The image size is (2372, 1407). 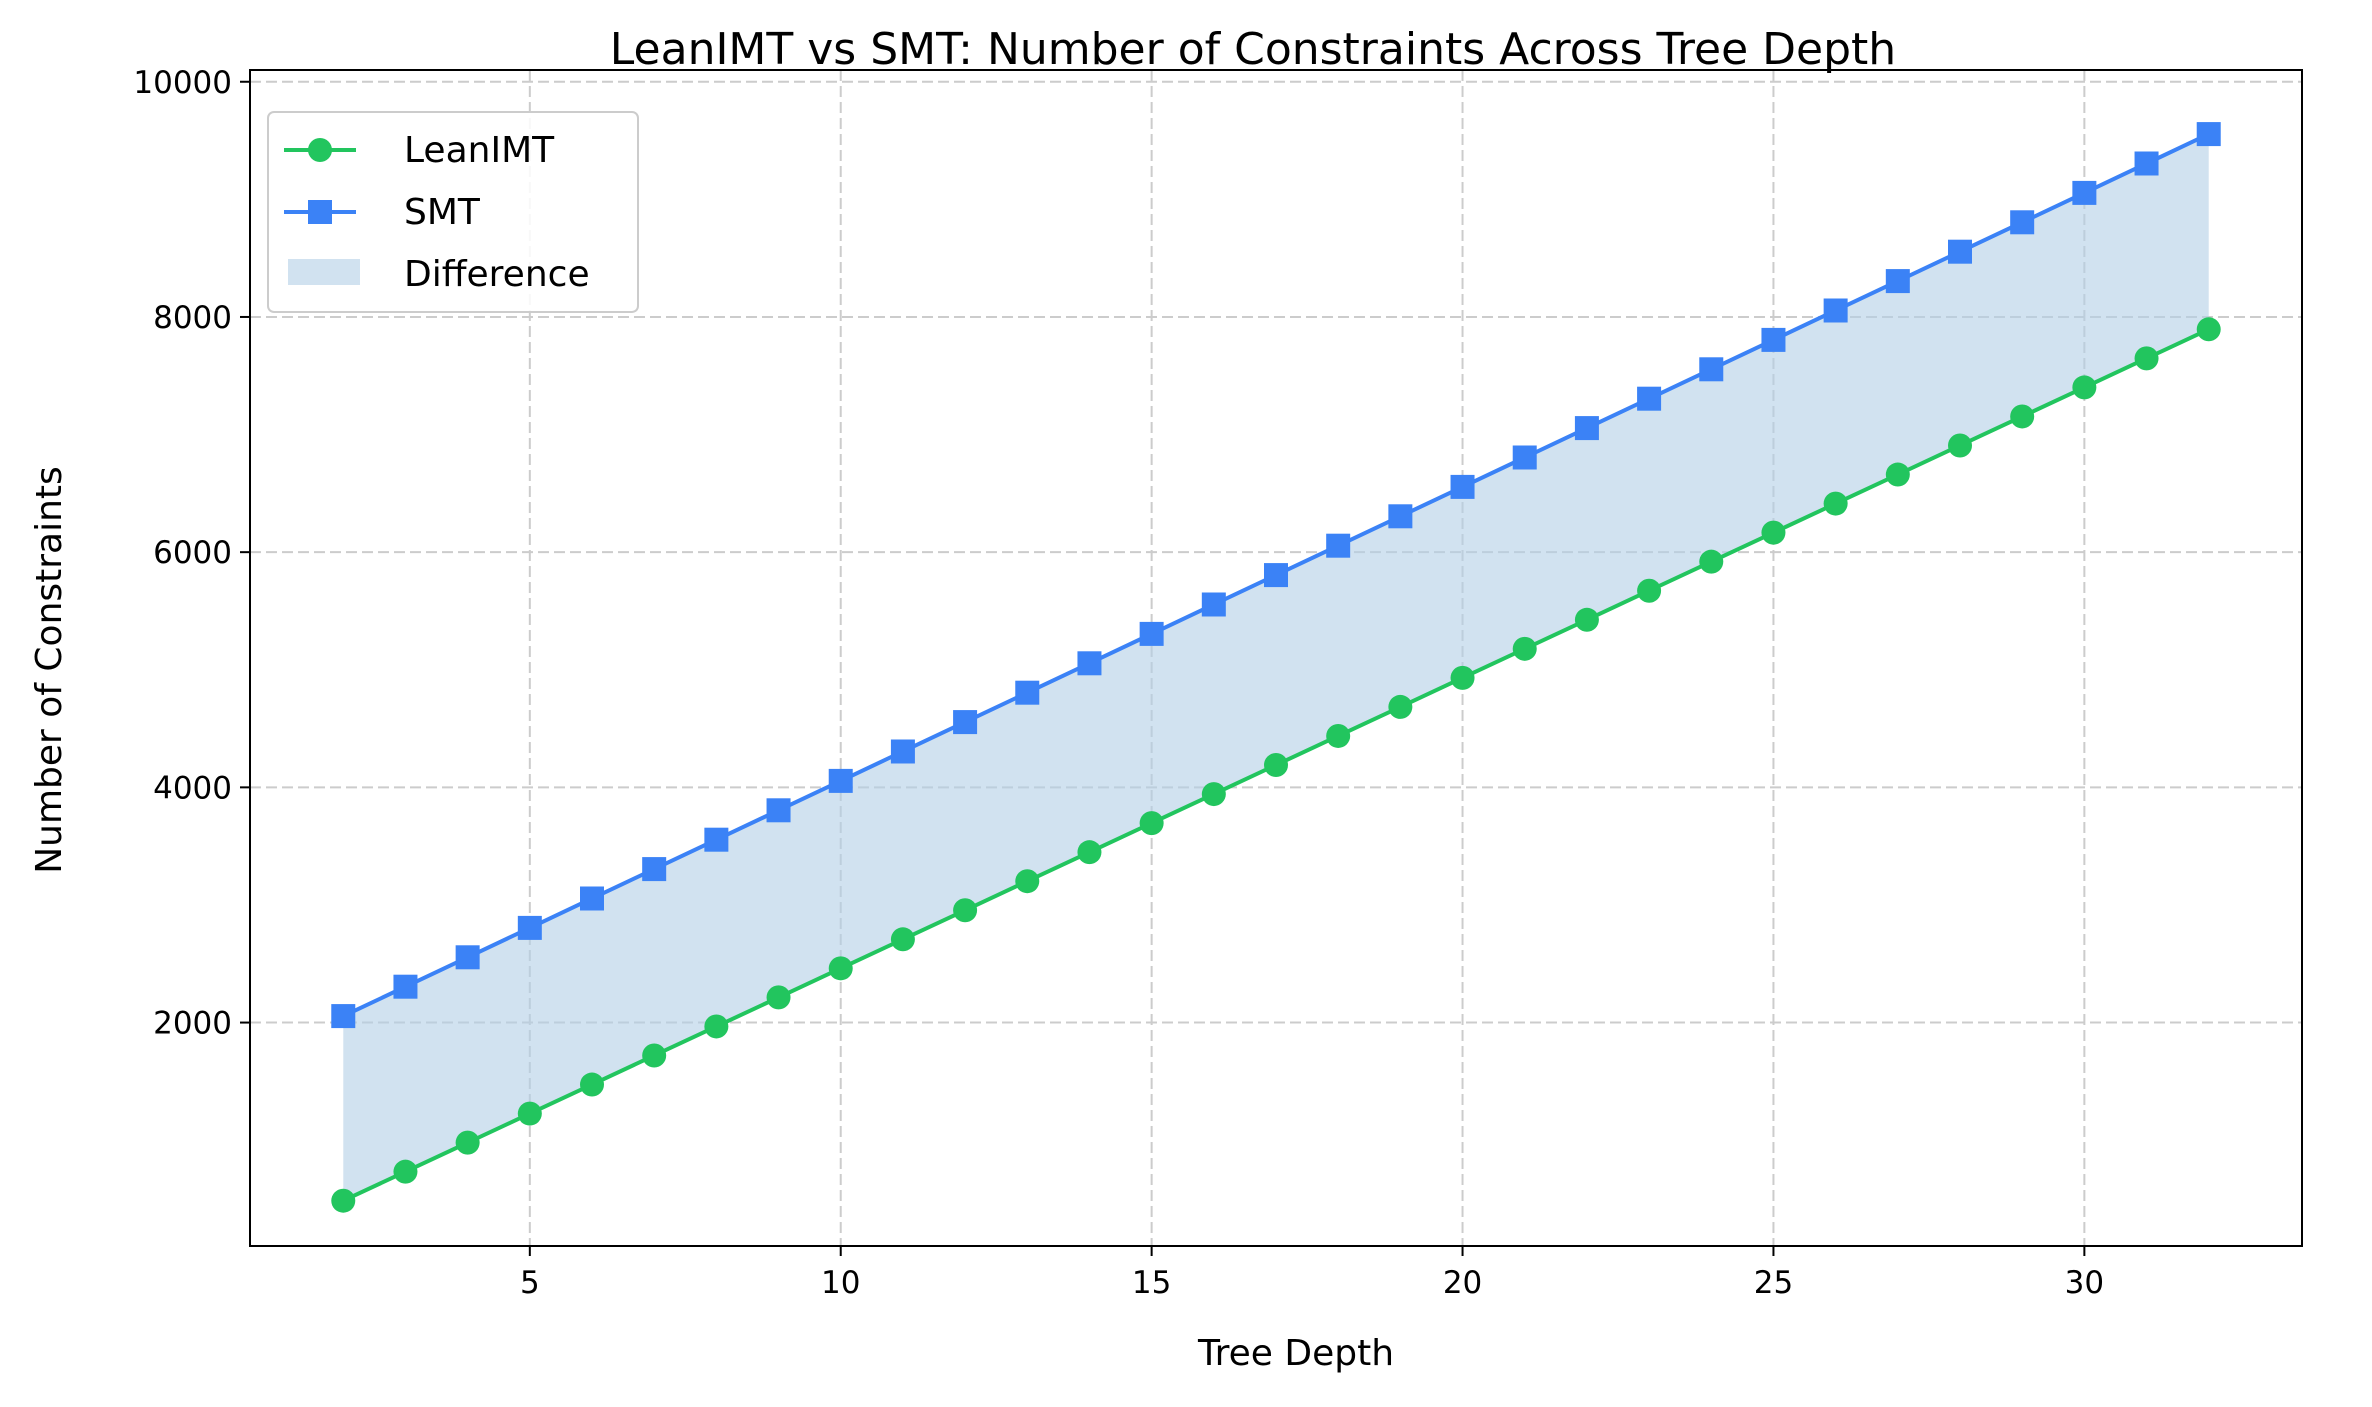 I want to click on y-tick-label-0: 2000, so click(x=192, y=1024).